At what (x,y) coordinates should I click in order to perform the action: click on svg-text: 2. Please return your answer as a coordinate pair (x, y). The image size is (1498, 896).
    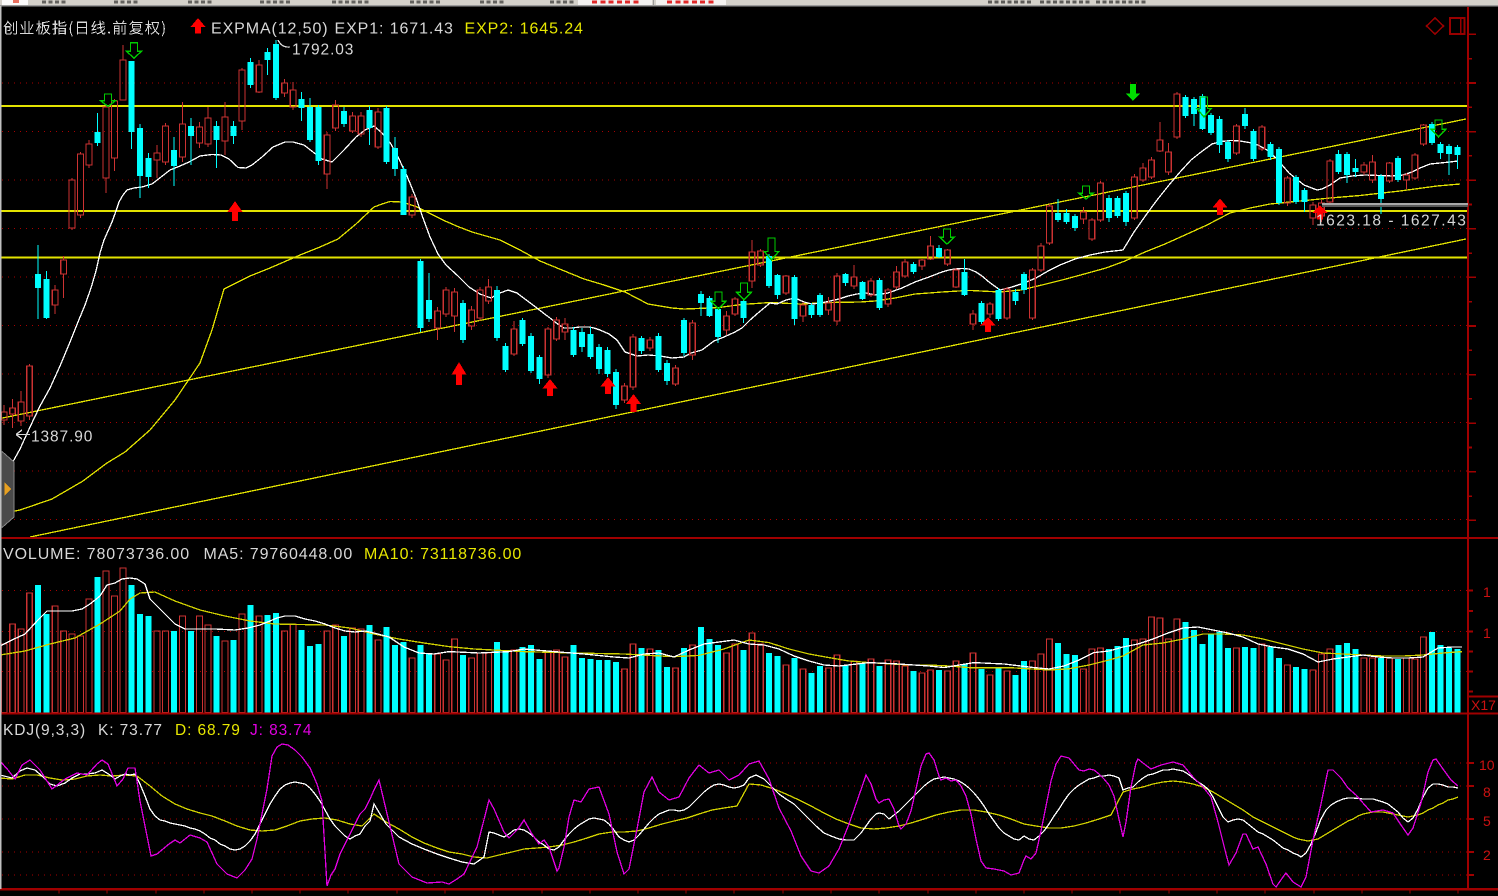
    Looking at the image, I should click on (1487, 855).